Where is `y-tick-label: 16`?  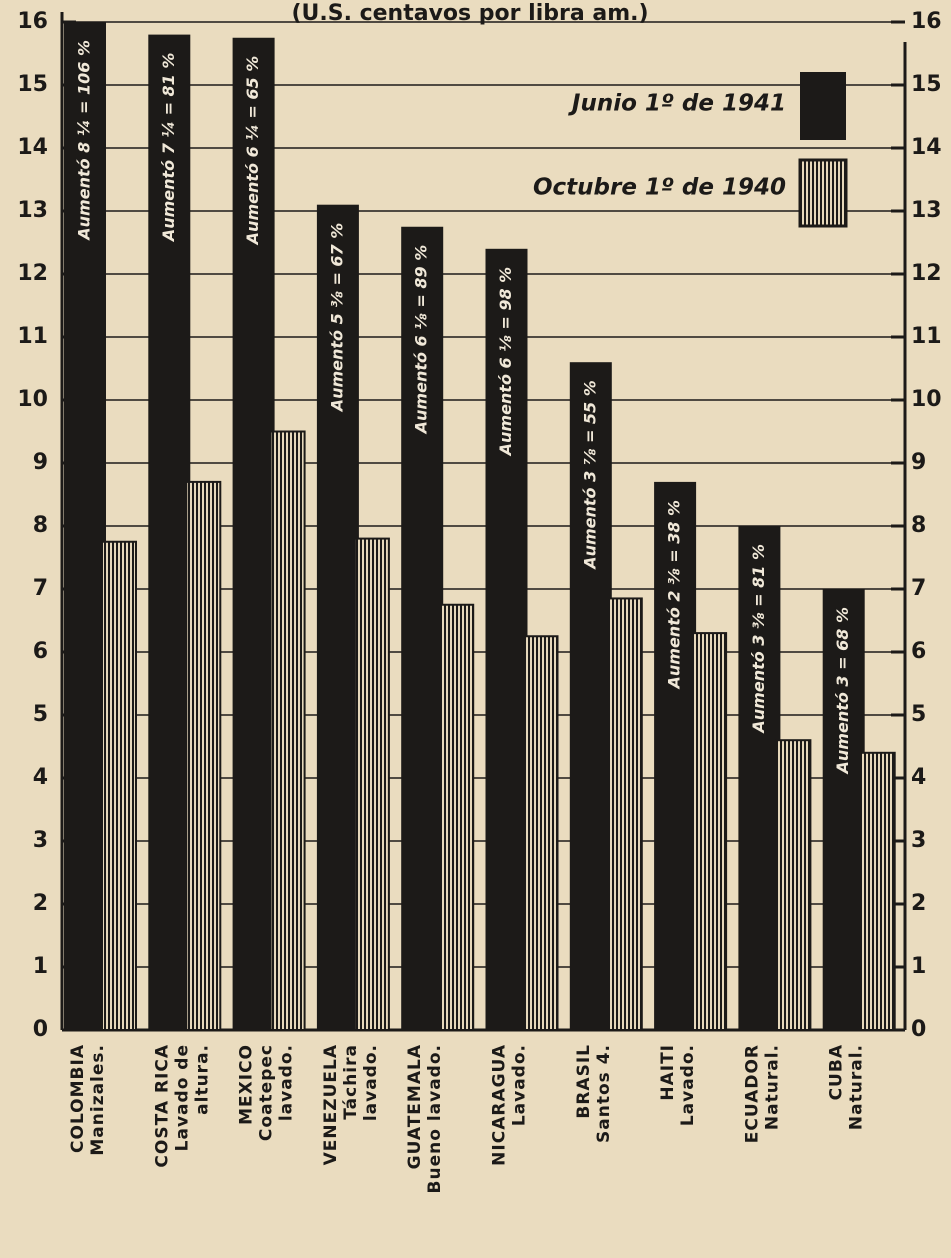
y-tick-label: 16 is located at coordinates (32, 21).